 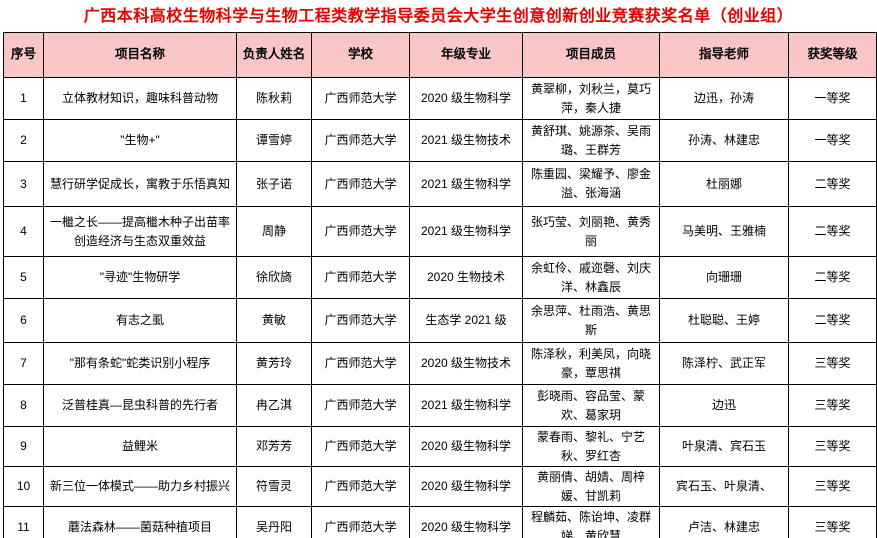 What do you see at coordinates (23, 446) in the screenshot?
I see `cell-no: 9` at bounding box center [23, 446].